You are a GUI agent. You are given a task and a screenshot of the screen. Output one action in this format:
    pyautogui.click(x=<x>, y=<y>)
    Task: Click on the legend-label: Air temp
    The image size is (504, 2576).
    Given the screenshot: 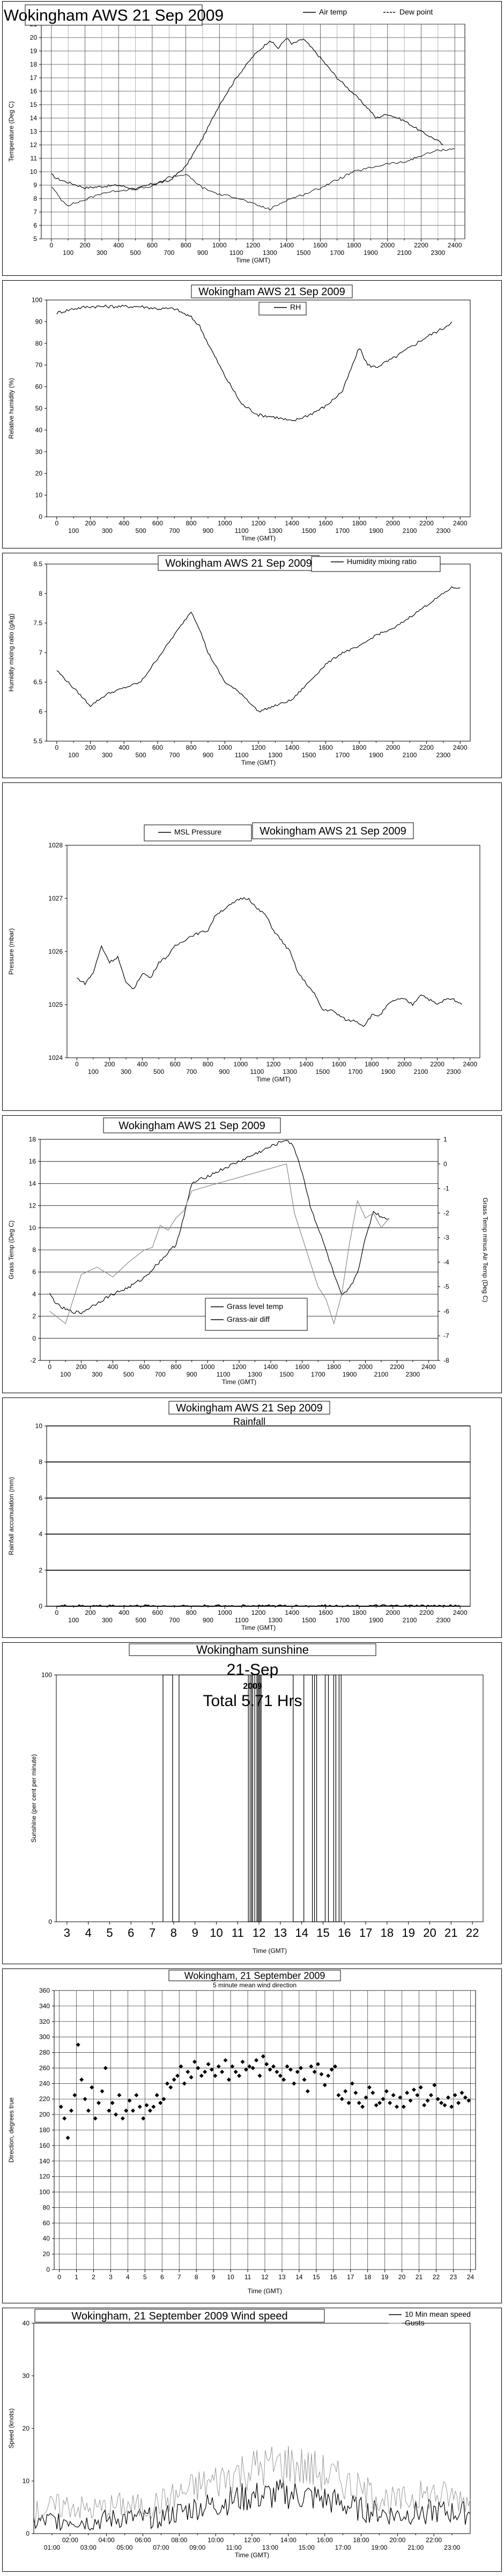 What is the action you would take?
    pyautogui.click(x=333, y=12)
    